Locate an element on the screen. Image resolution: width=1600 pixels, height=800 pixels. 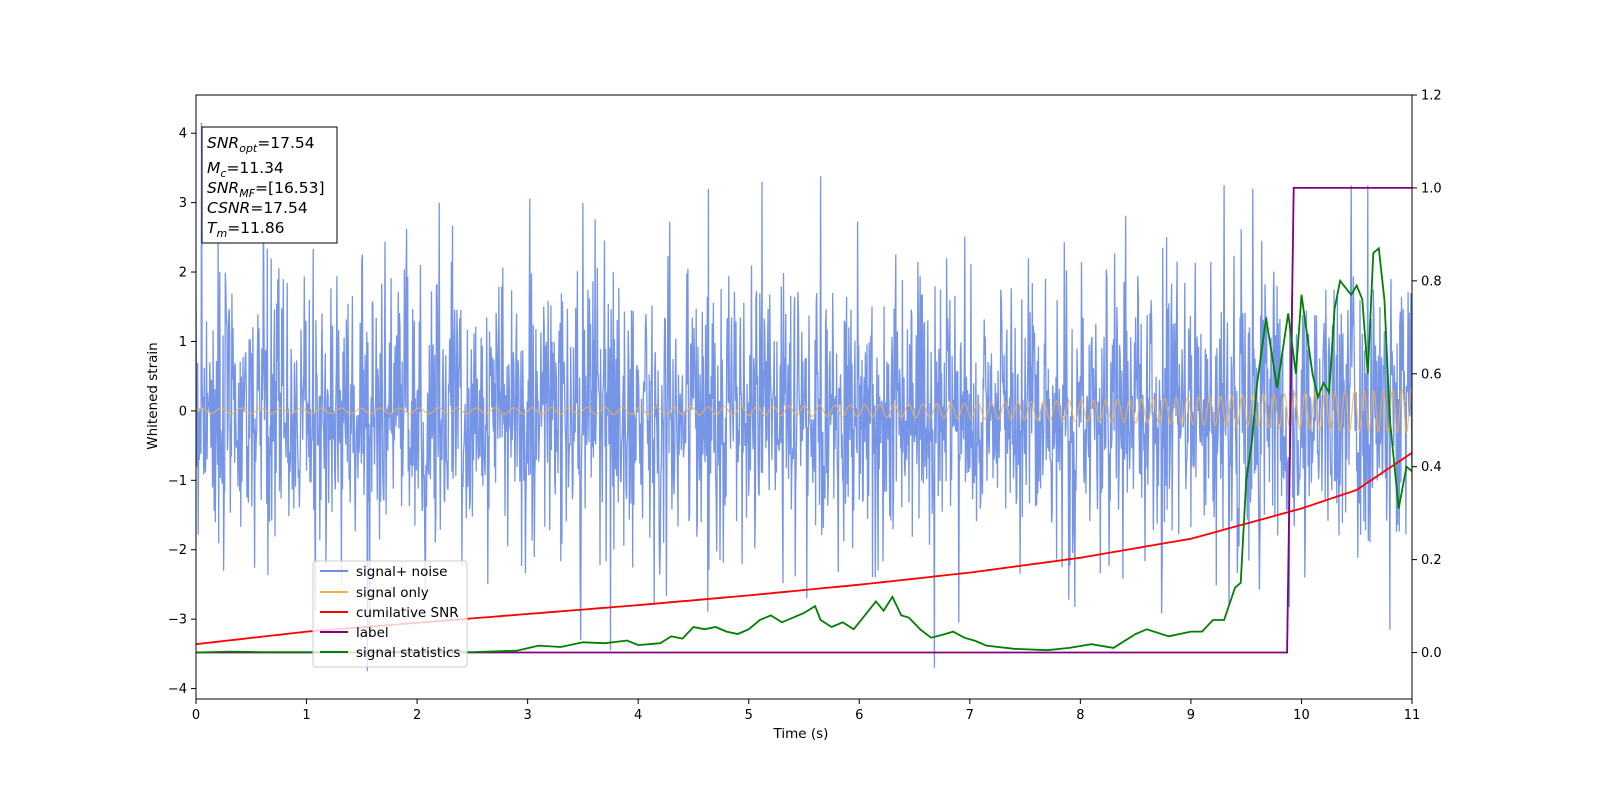
x-axis-label: Time (s) is located at coordinates (801, 734).